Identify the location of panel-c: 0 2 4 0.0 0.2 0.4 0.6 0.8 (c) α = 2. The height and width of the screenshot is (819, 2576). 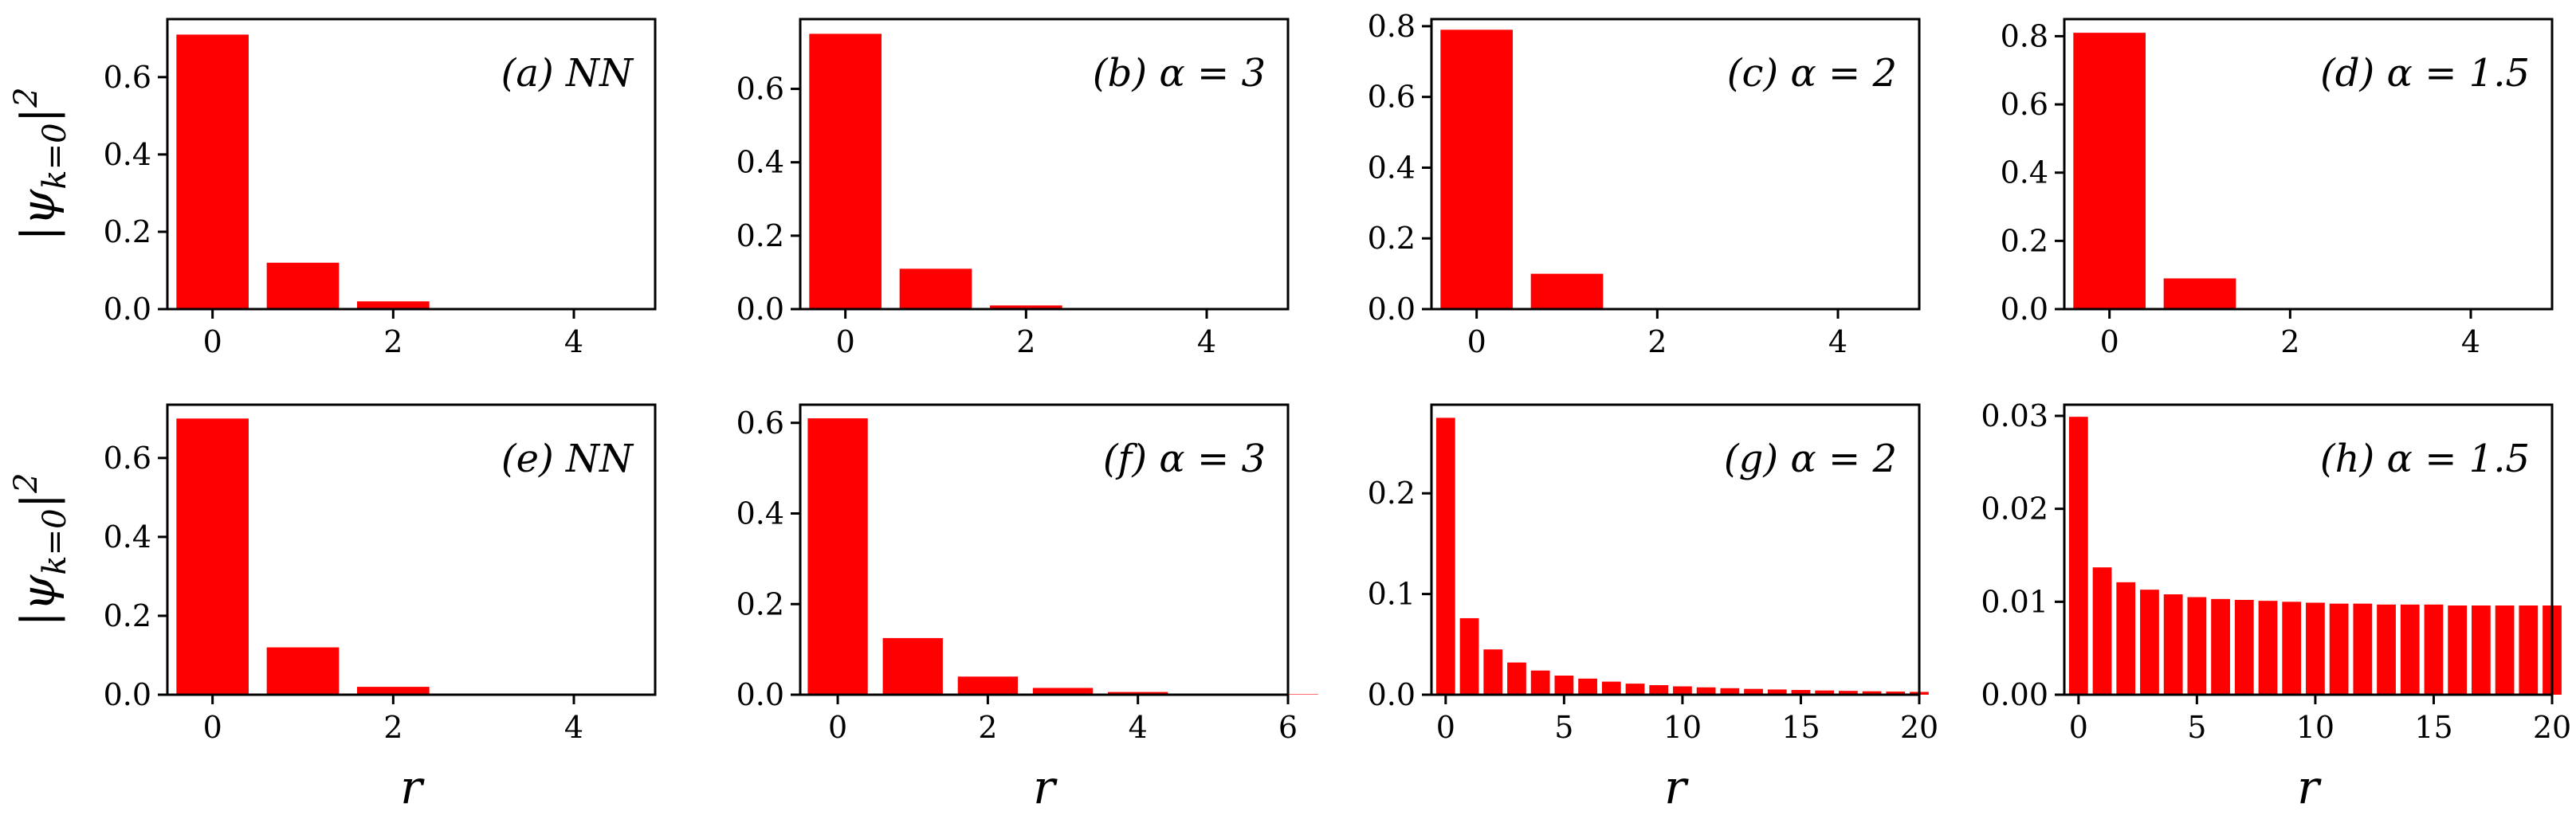
(1644, 184).